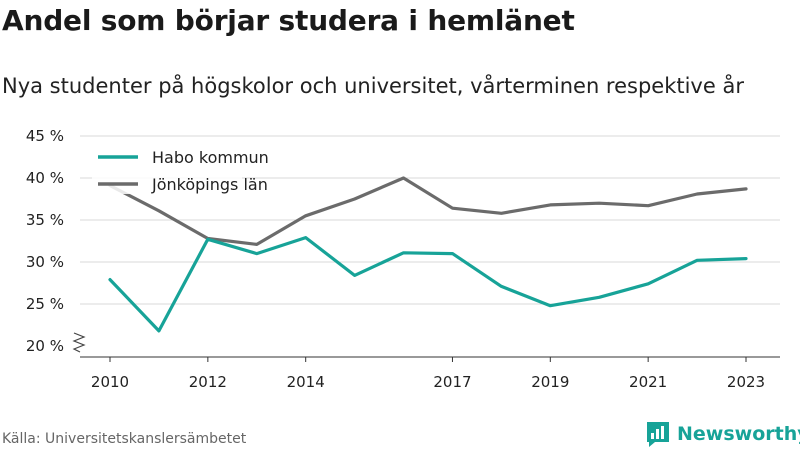  What do you see at coordinates (180, 171) in the screenshot?
I see `legend: Habo kommun Jönköpings län` at bounding box center [180, 171].